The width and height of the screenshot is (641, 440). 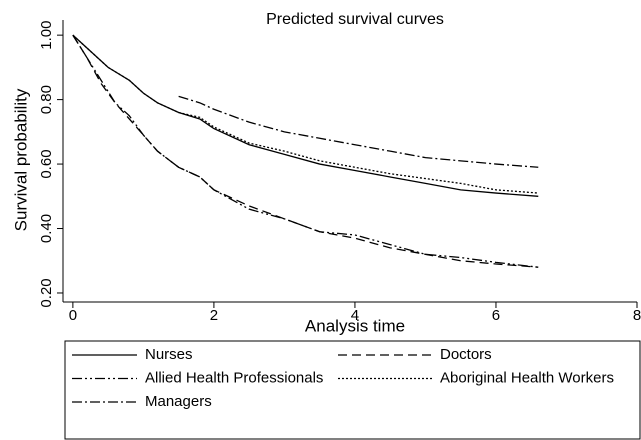 I want to click on x-tick-label: 8, so click(x=637, y=315).